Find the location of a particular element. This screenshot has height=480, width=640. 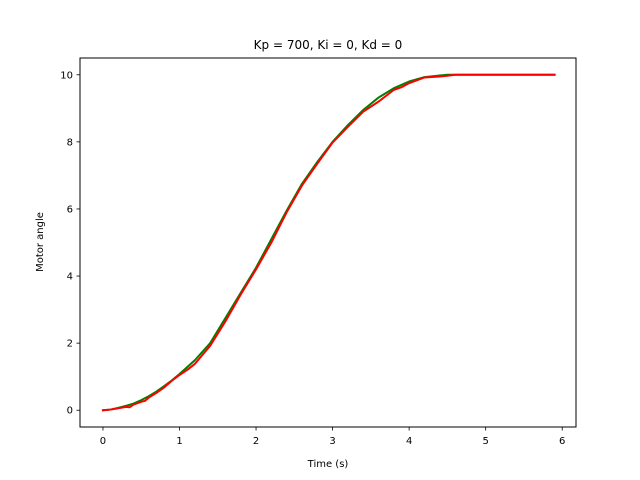

y-tick-label: 4 is located at coordinates (70, 277).